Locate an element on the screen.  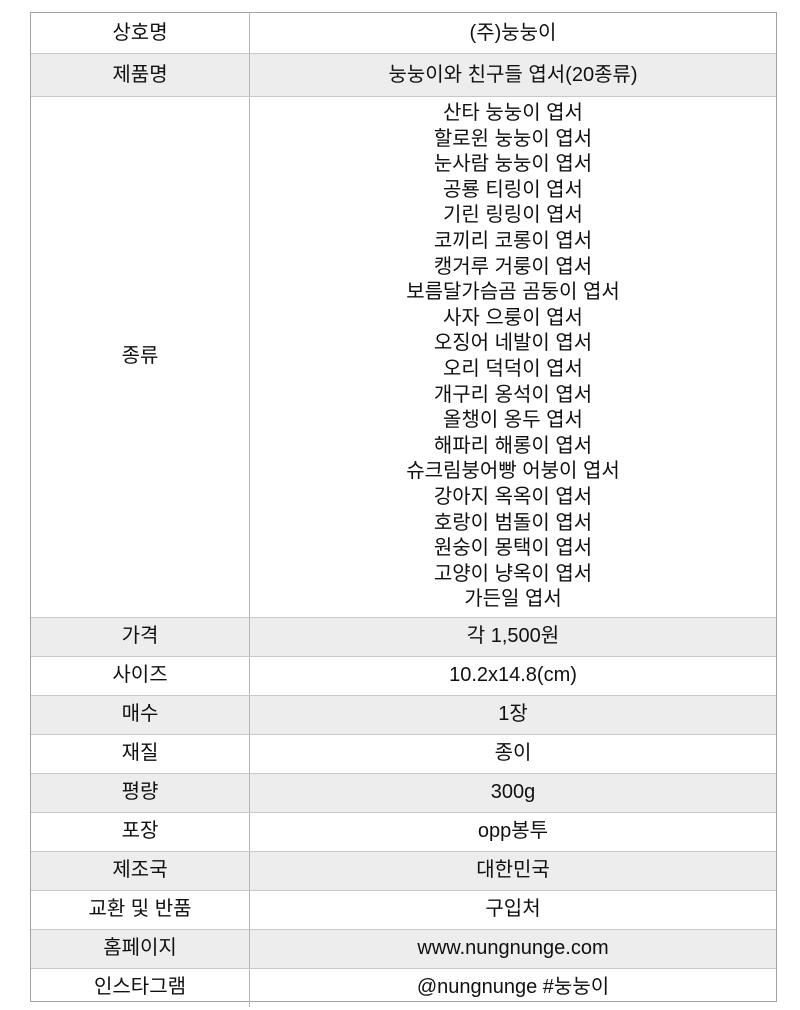
table-row-sheet-count: 매수 1장 is located at coordinates (403, 714).